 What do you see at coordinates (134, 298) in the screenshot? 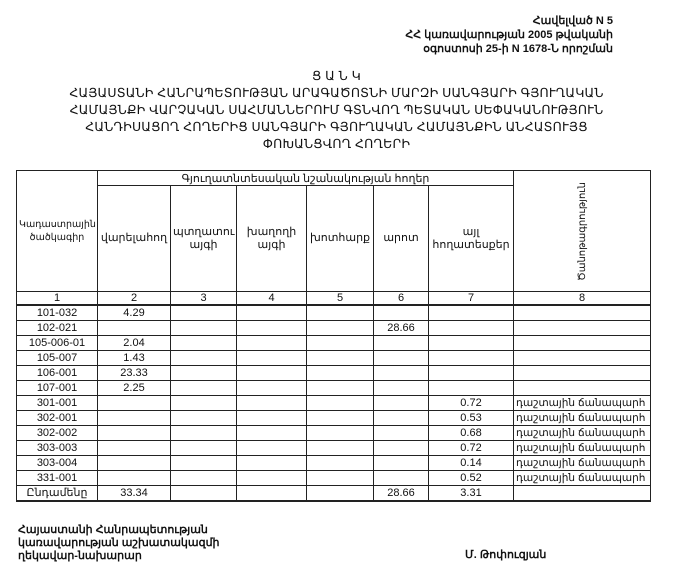
I see `column-number: 2` at bounding box center [134, 298].